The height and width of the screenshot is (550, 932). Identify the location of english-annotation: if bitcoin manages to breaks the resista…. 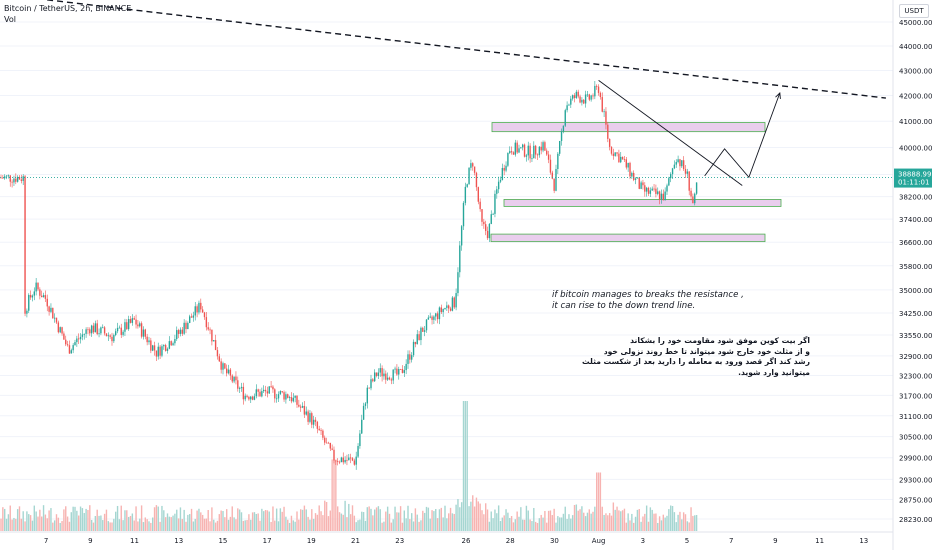
(648, 301).